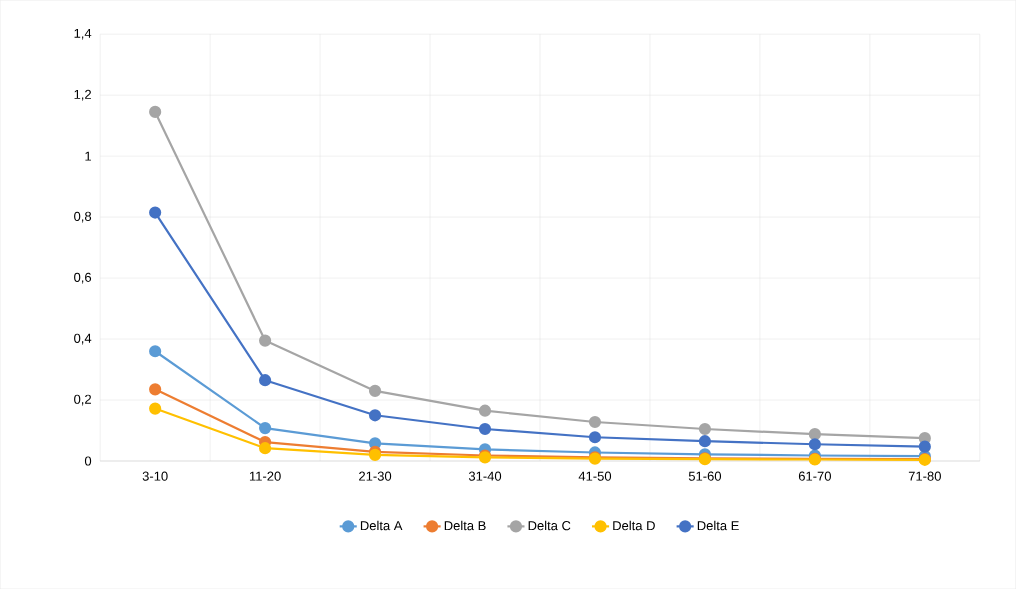  What do you see at coordinates (82, 95) in the screenshot?
I see `y-tick-label: 1,2` at bounding box center [82, 95].